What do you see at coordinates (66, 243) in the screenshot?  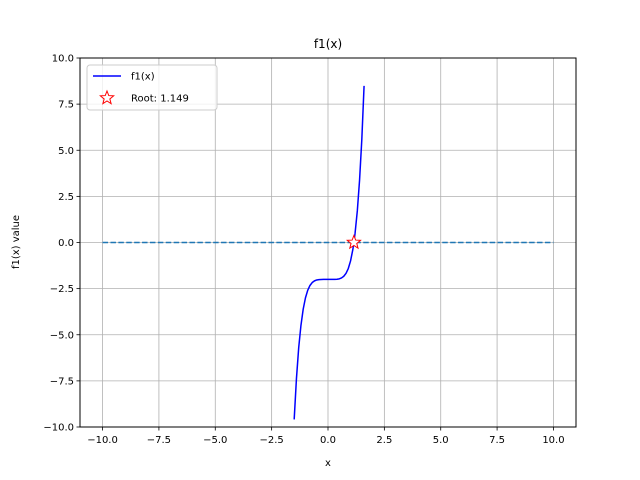 I see `y-tick-label: 0.0` at bounding box center [66, 243].